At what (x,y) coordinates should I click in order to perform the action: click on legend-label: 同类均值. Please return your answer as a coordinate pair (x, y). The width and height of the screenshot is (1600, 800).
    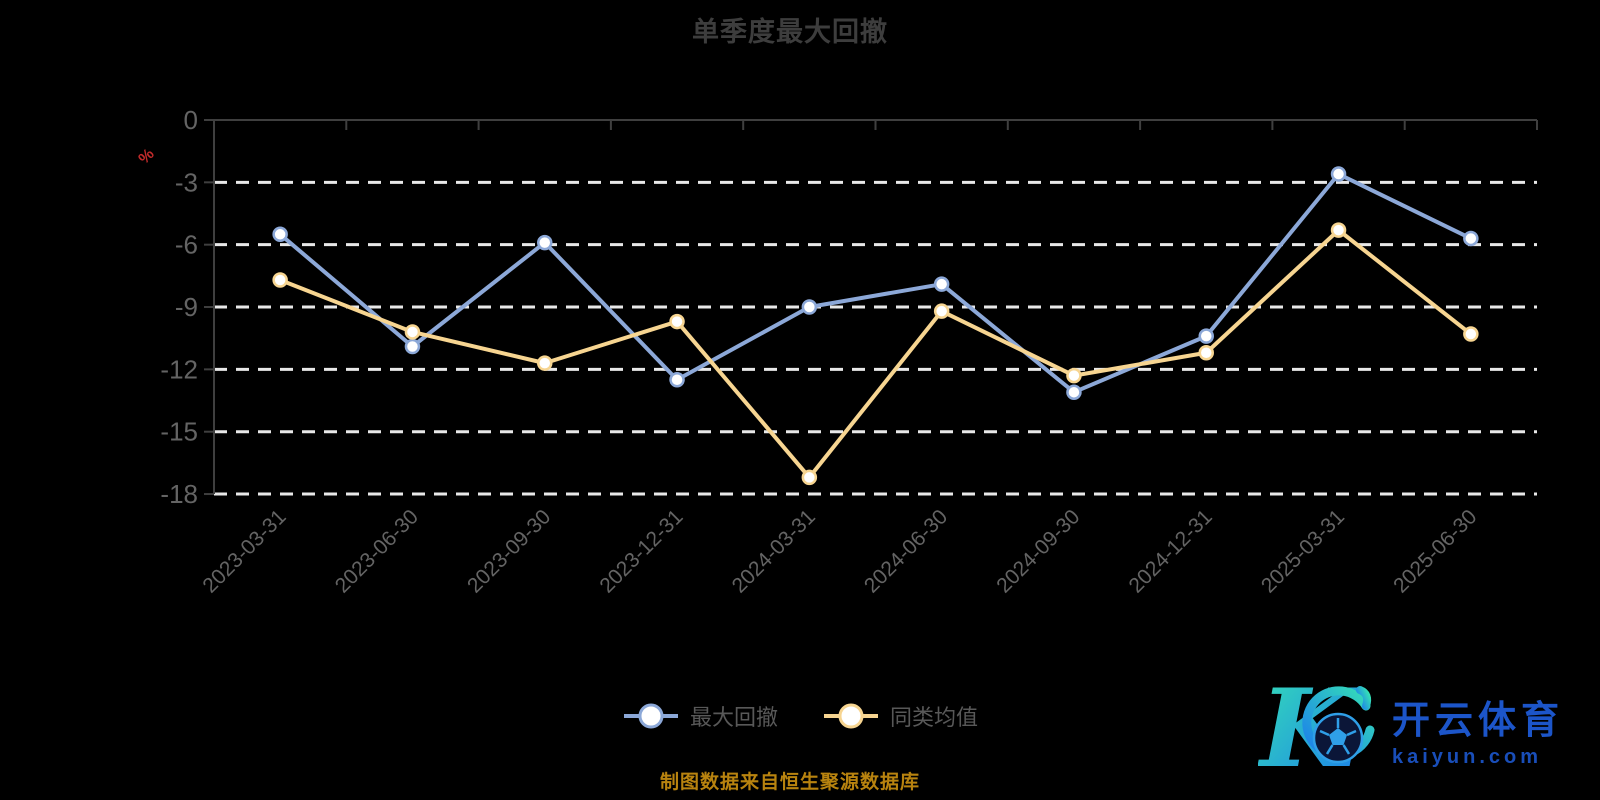
    Looking at the image, I should click on (934, 717).